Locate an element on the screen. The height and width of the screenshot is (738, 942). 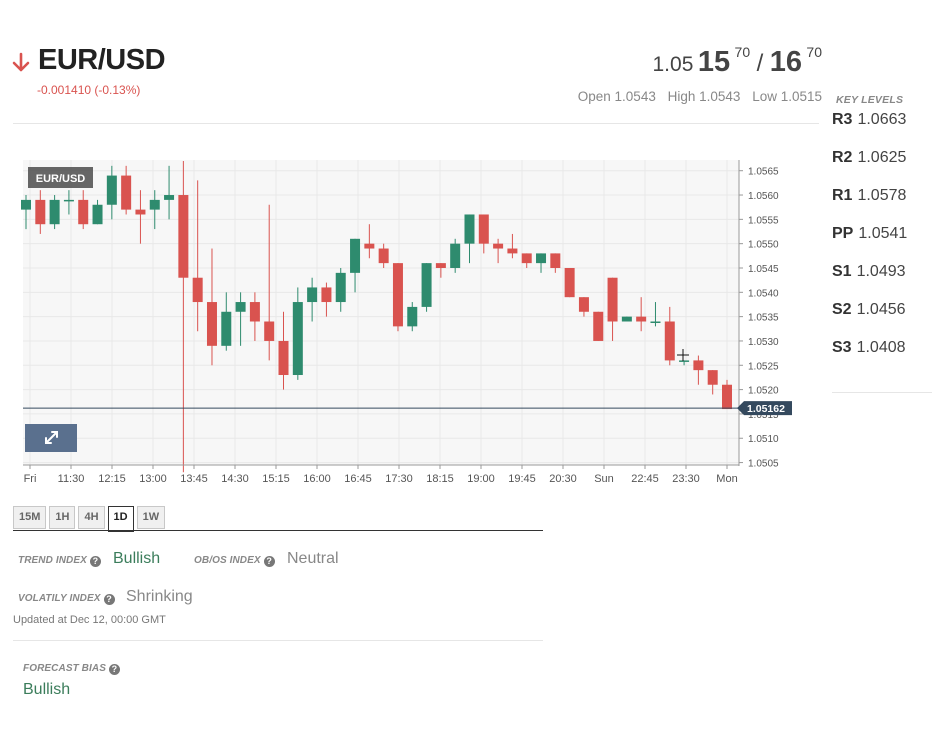
tab-1w: 1W is located at coordinates (151, 517).